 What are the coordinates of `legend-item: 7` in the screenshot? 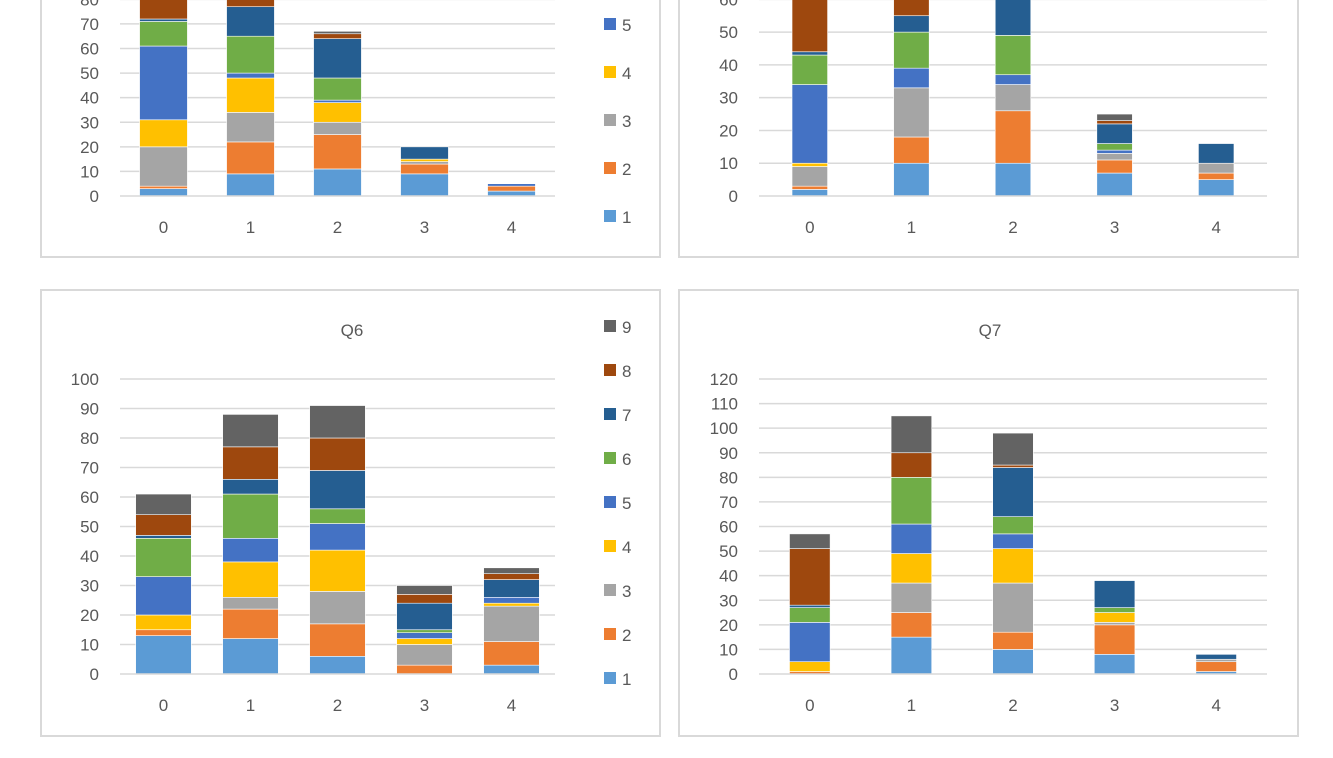 It's located at (617, 415).